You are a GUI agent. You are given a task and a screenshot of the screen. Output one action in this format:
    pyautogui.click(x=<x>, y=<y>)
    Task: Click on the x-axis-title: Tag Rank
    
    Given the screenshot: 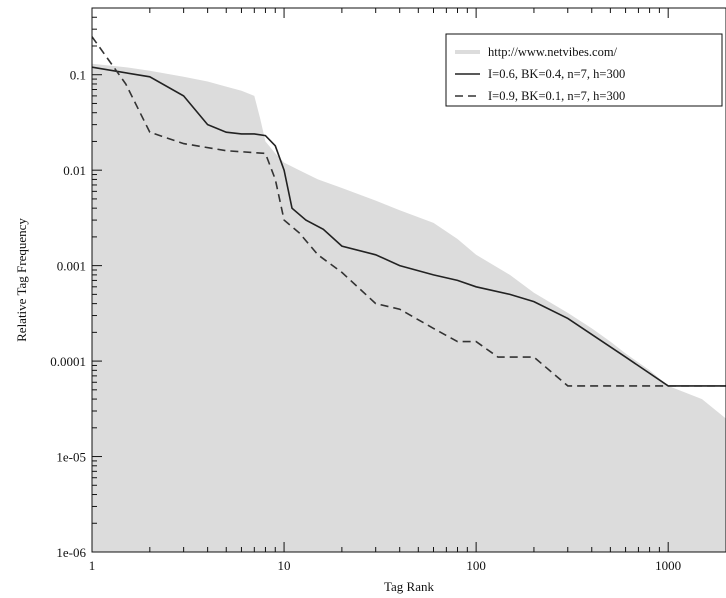 What is the action you would take?
    pyautogui.click(x=409, y=586)
    